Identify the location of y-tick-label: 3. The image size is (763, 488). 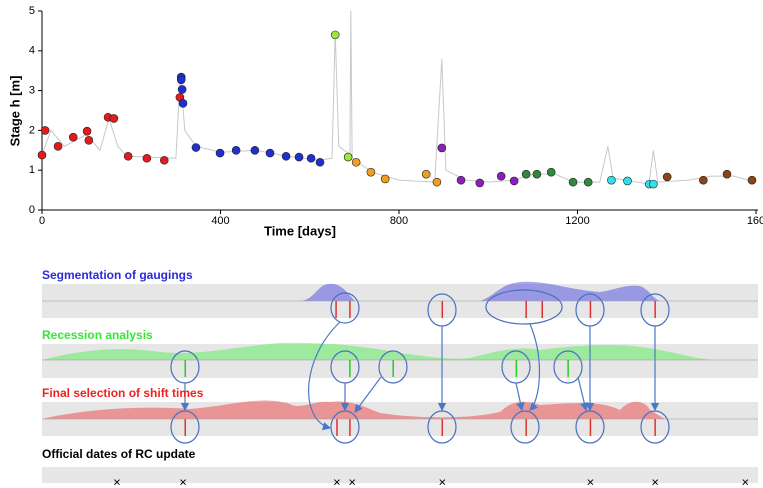
(32, 91).